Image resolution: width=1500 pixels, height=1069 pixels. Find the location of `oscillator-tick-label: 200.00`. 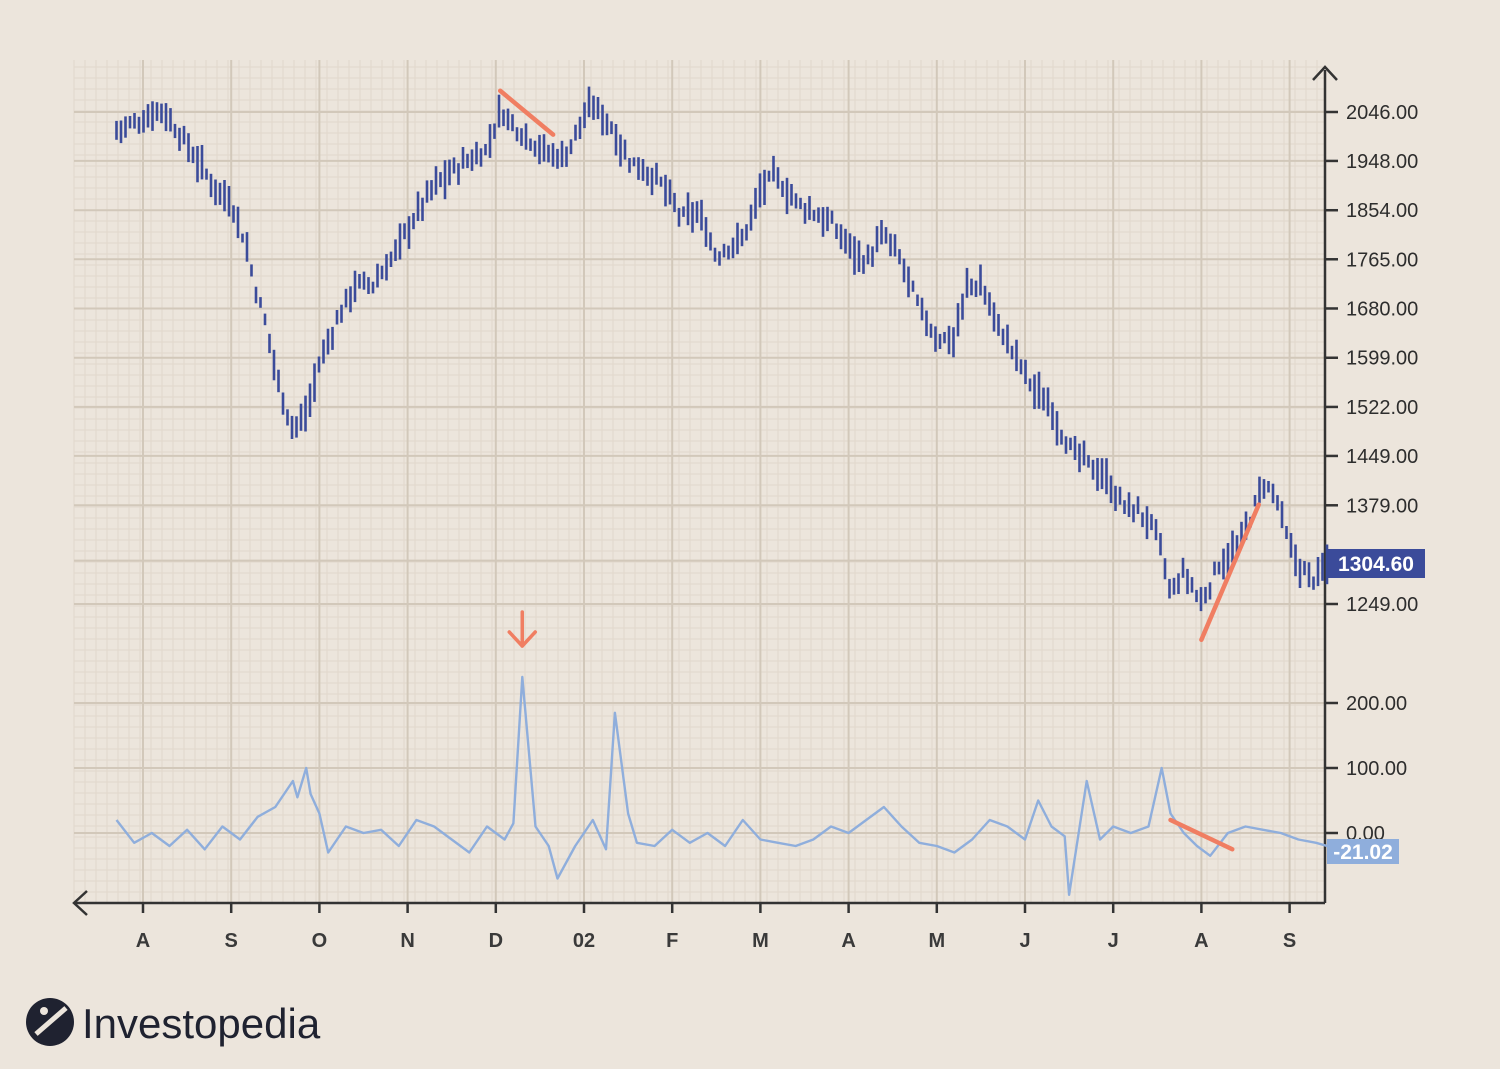

oscillator-tick-label: 200.00 is located at coordinates (1376, 704).